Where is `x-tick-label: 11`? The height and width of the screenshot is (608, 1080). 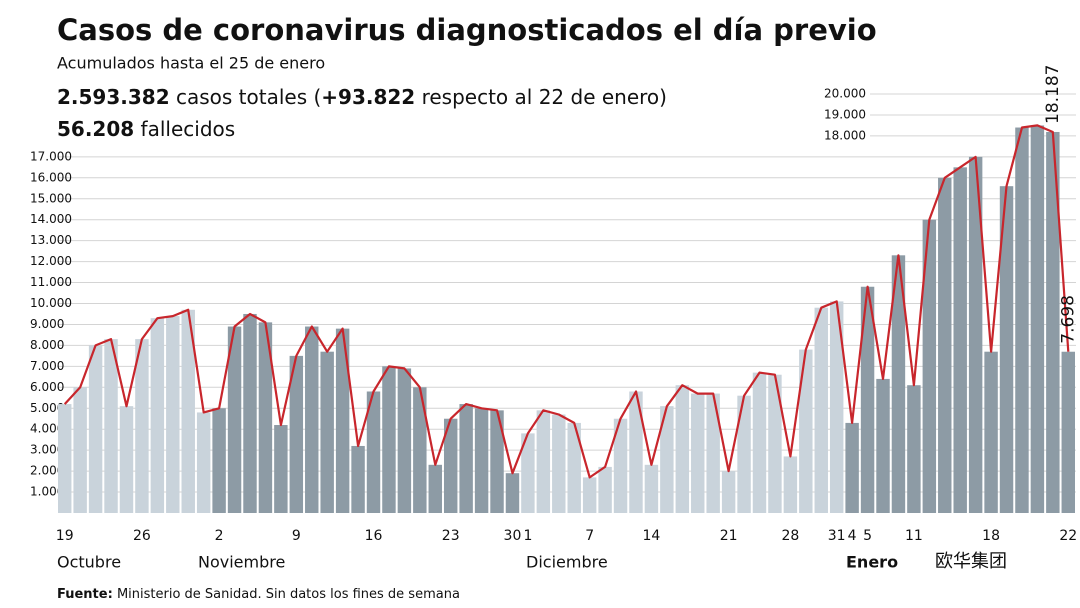
x-tick-label: 11 is located at coordinates (914, 536).